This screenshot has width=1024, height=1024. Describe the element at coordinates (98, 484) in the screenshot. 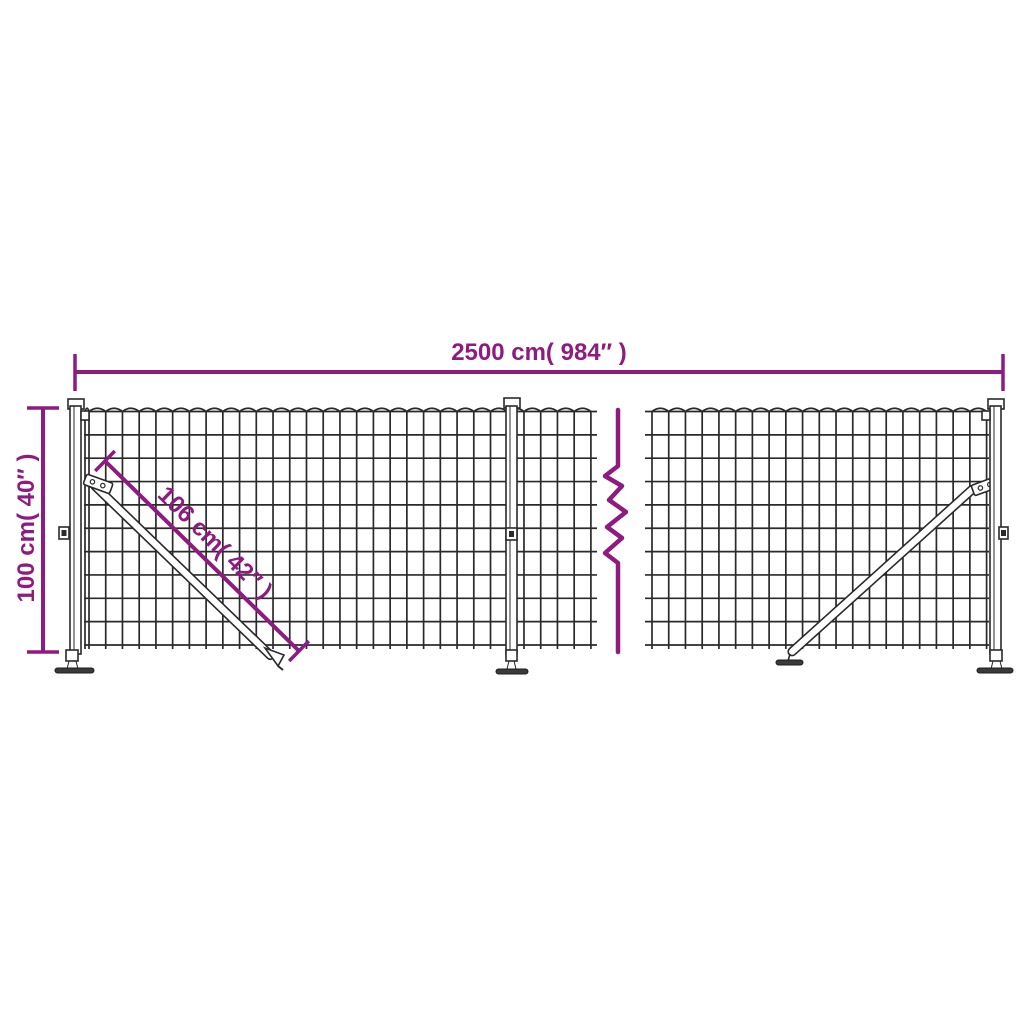

I see `brace-clamp` at that location.